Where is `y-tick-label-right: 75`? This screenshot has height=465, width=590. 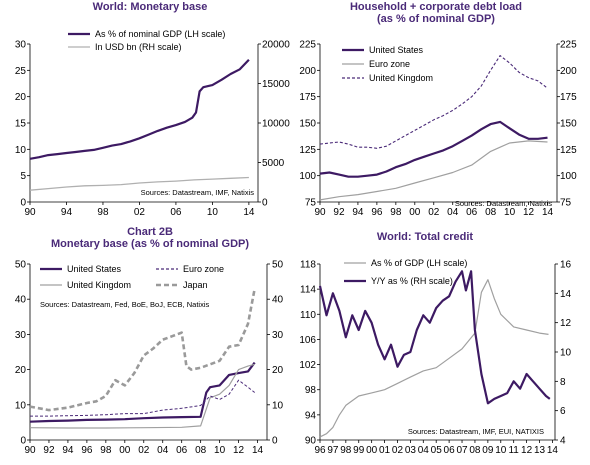 y-tick-label-right: 75 is located at coordinates (566, 203).